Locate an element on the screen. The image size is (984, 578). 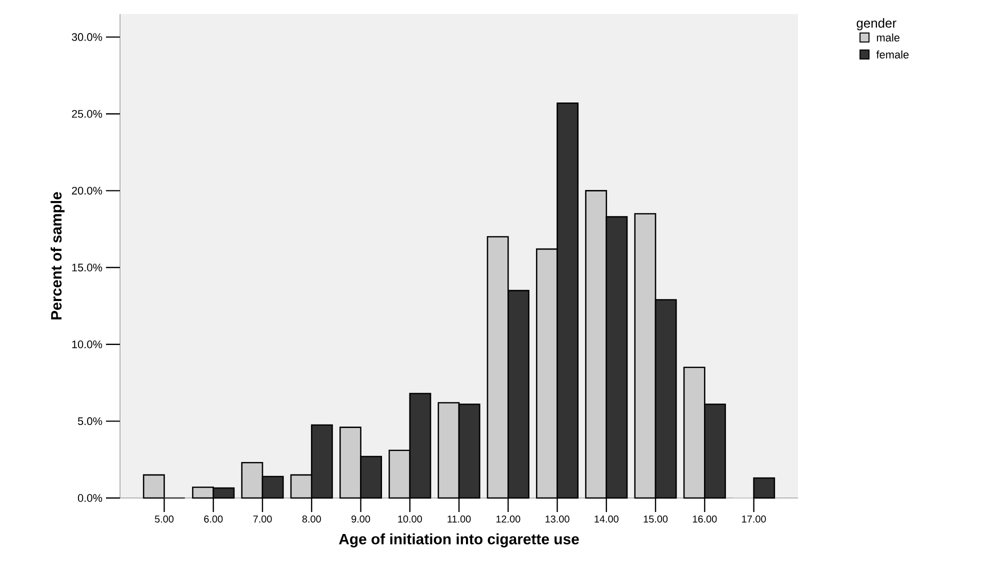
legend-title: gender is located at coordinates (876, 24).